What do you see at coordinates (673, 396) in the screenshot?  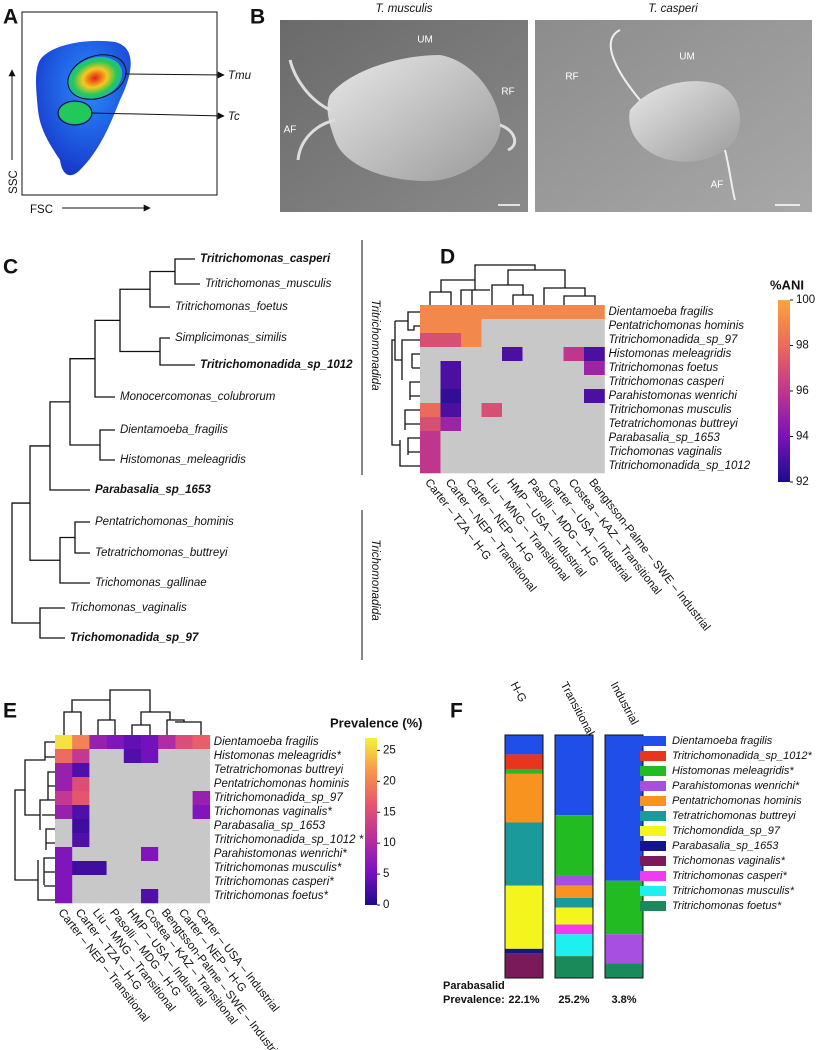 I see `row-label: Parahistomonas wenrichi` at bounding box center [673, 396].